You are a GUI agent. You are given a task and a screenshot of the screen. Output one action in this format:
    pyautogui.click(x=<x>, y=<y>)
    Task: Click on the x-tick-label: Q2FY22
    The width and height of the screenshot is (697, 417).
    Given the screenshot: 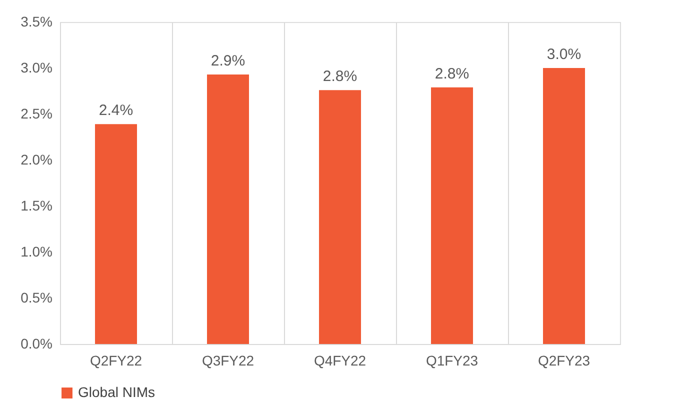 What is the action you would take?
    pyautogui.click(x=116, y=360)
    